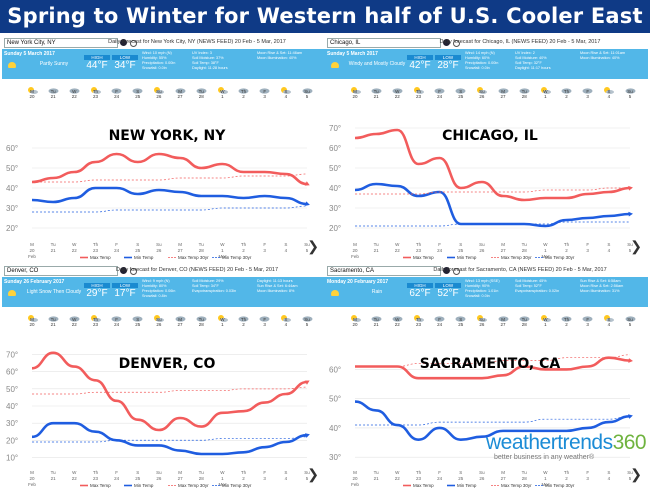 Image resolution: width=650 pixels, height=489 pixels. Describe the element at coordinates (560, 485) in the screenshot. I see `legend-label: Min Temp 30yr` at that location.